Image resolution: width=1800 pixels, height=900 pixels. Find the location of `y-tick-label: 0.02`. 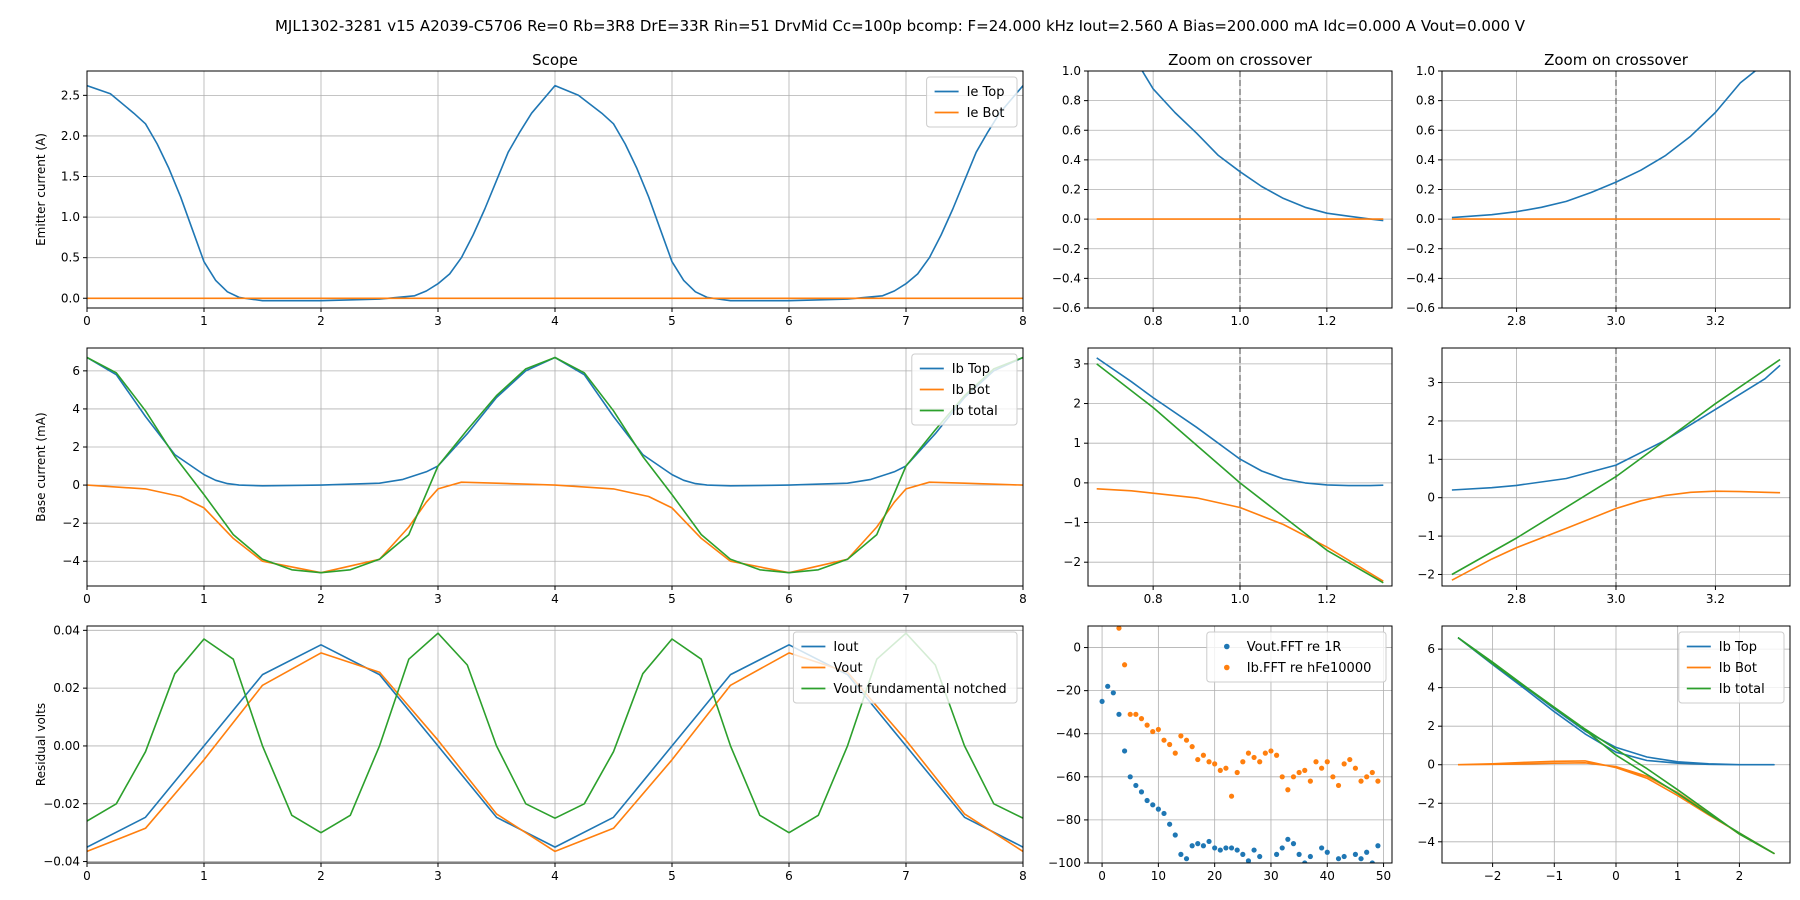

y-tick-label: 0.02 is located at coordinates (66, 688).